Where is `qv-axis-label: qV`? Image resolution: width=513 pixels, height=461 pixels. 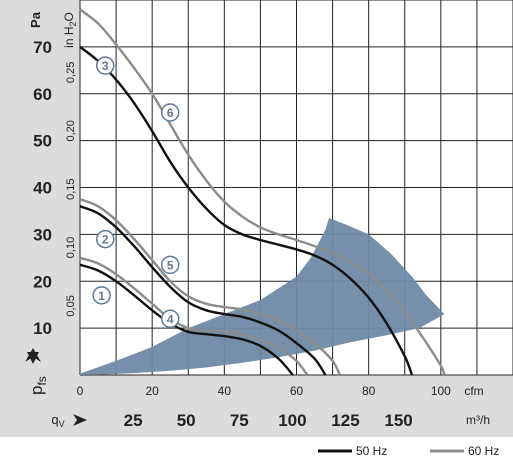
qv-axis-label: qV is located at coordinates (57, 420).